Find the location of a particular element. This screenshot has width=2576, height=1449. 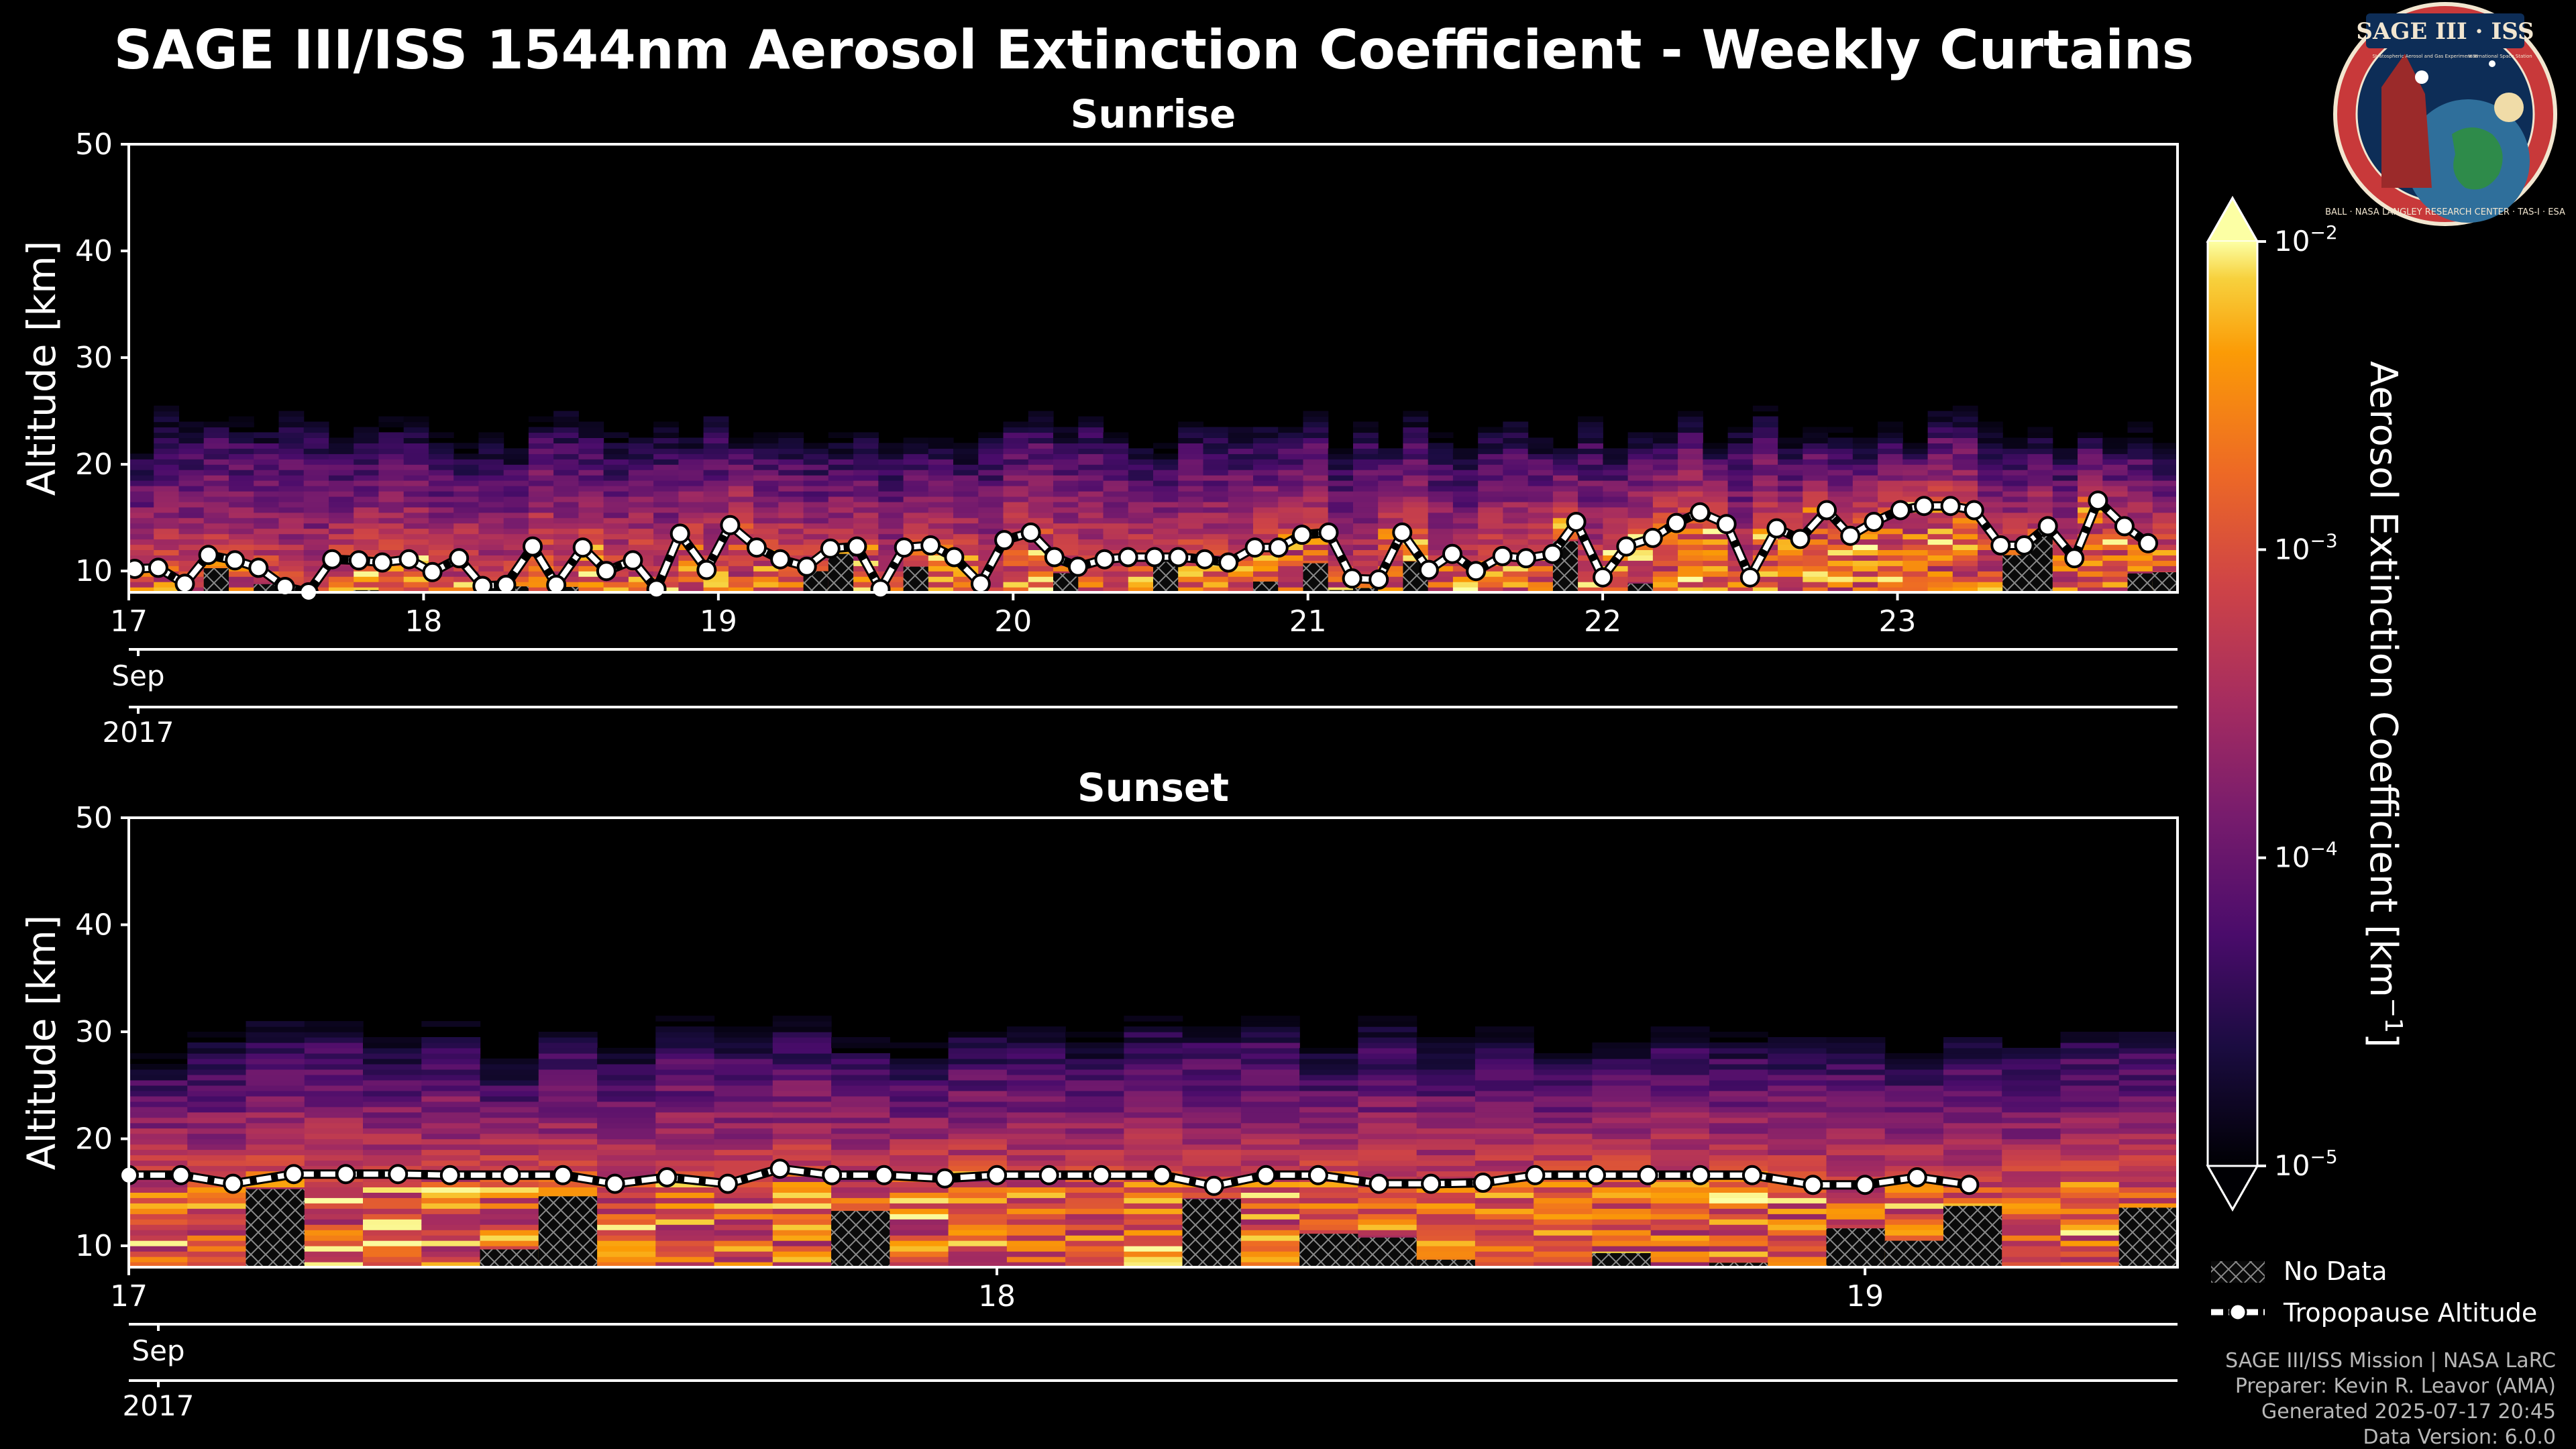

sunrise-tropopause-point is located at coordinates (806, 566).